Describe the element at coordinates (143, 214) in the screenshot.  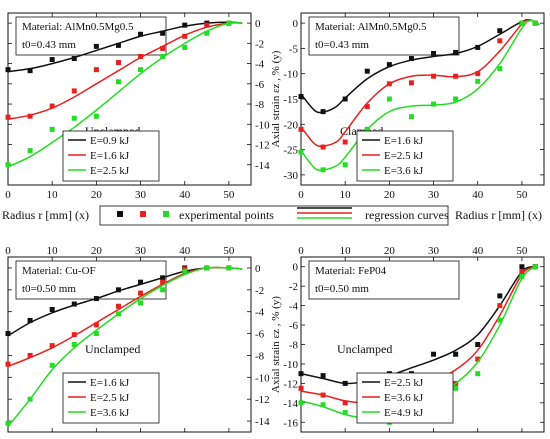
I see `legend-marker-red` at that location.